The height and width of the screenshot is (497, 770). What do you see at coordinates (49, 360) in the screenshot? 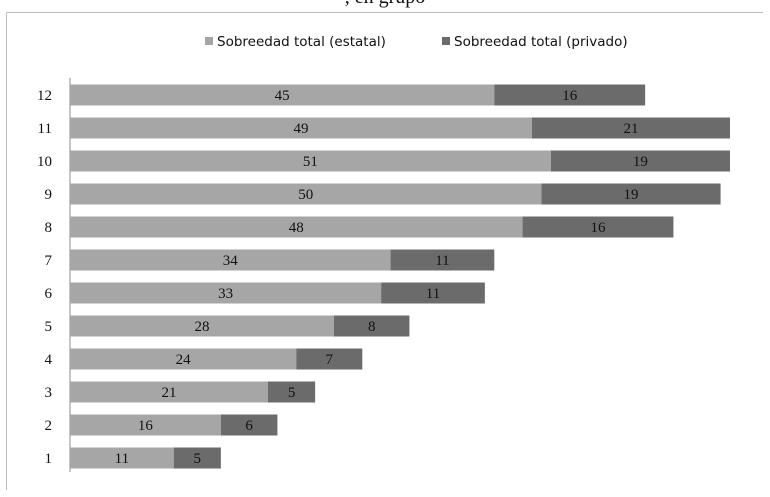
I see `category-label-4: 4` at bounding box center [49, 360].